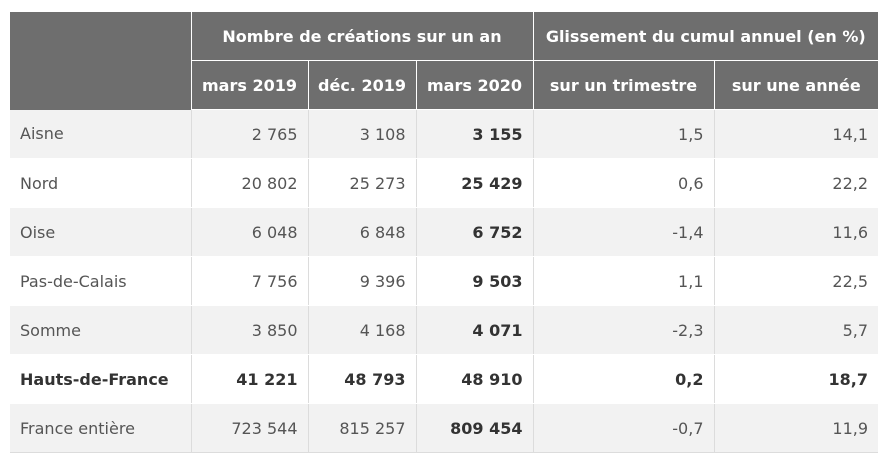 The height and width of the screenshot is (464, 890). Describe the element at coordinates (475, 85) in the screenshot. I see `header-mars-2020: mars 2020` at that location.